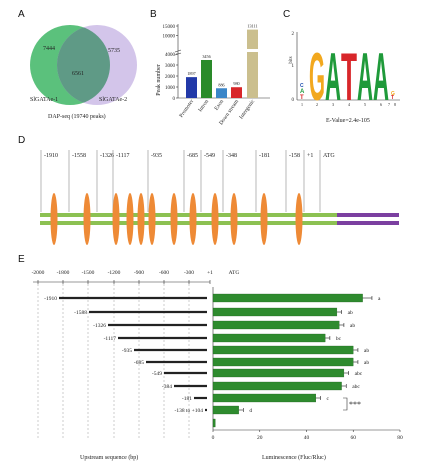 The height and width of the screenshot is (472, 431). Describe the element at coordinates (328, 399) in the screenshot. I see `significance-letter: c` at that location.